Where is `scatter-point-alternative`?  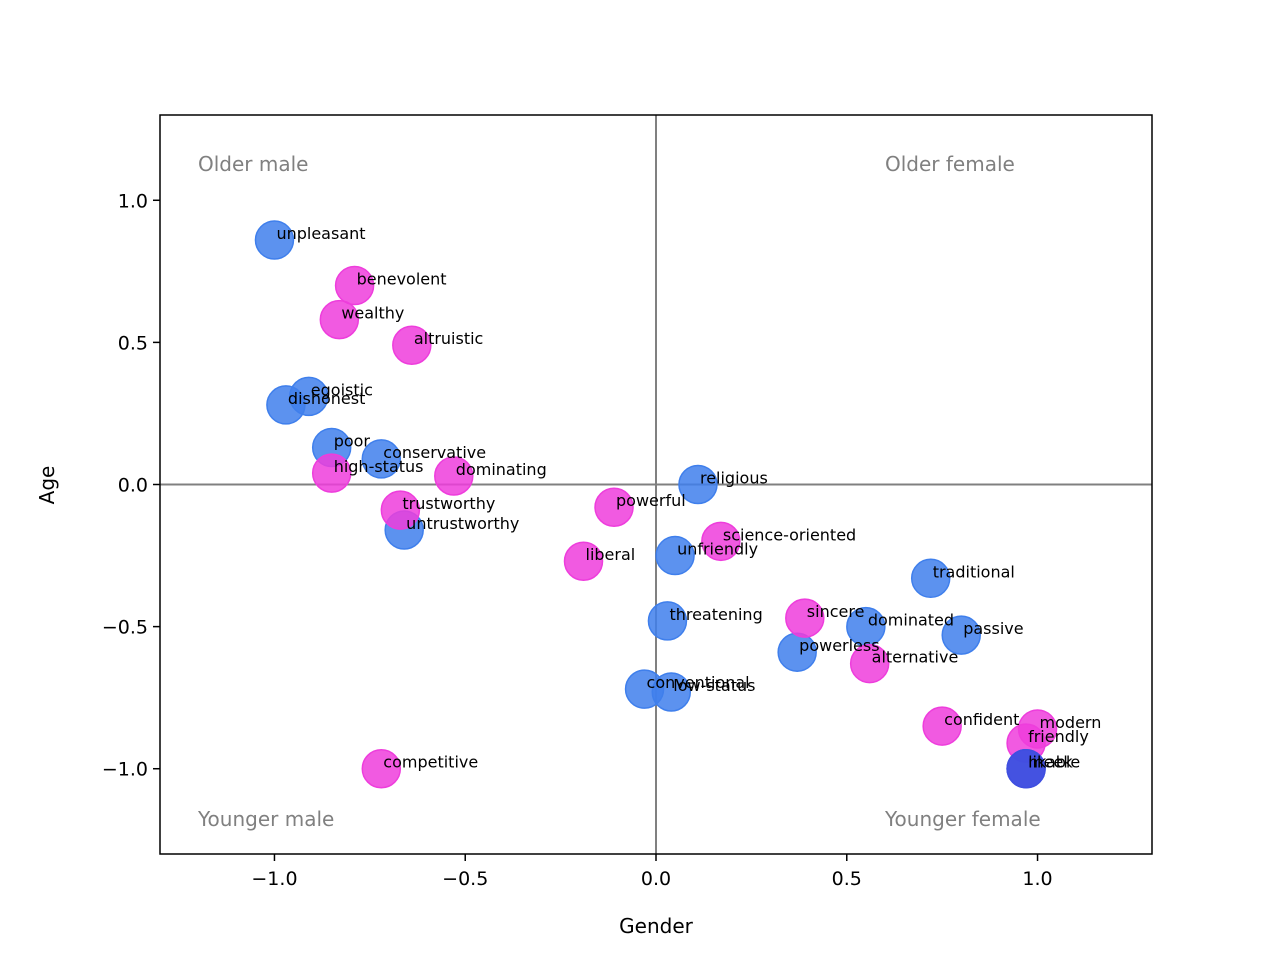
scatter-point-alternative is located at coordinates (869, 663).